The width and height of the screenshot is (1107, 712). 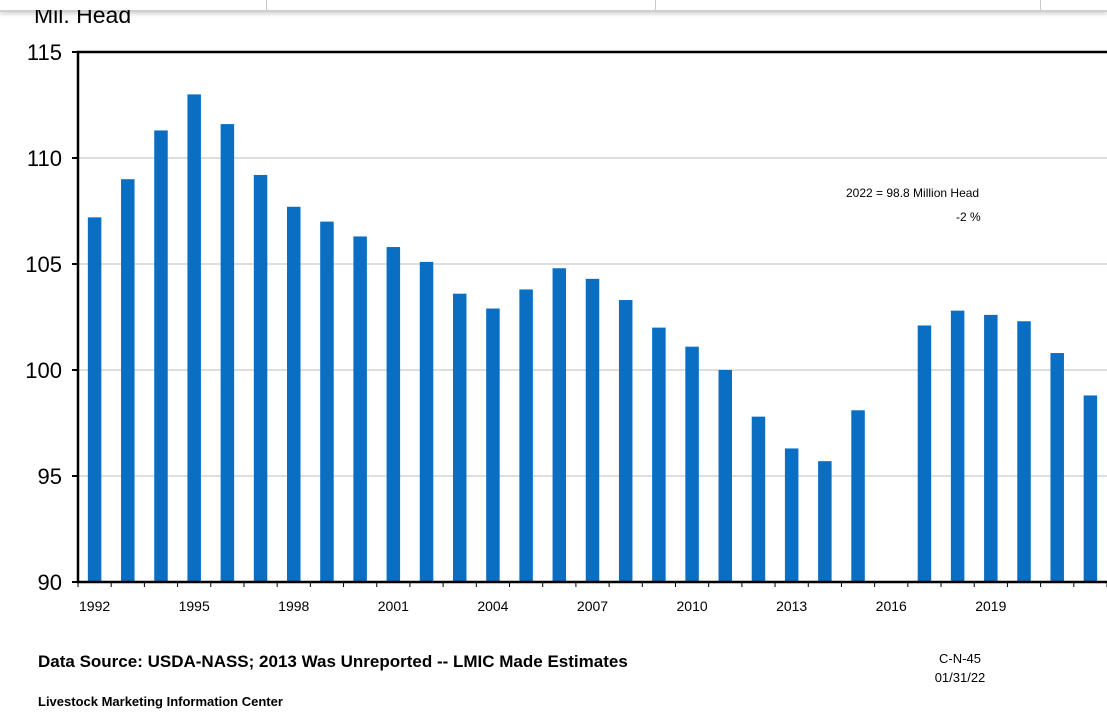 What do you see at coordinates (526, 435) in the screenshot?
I see `bar-2005` at bounding box center [526, 435].